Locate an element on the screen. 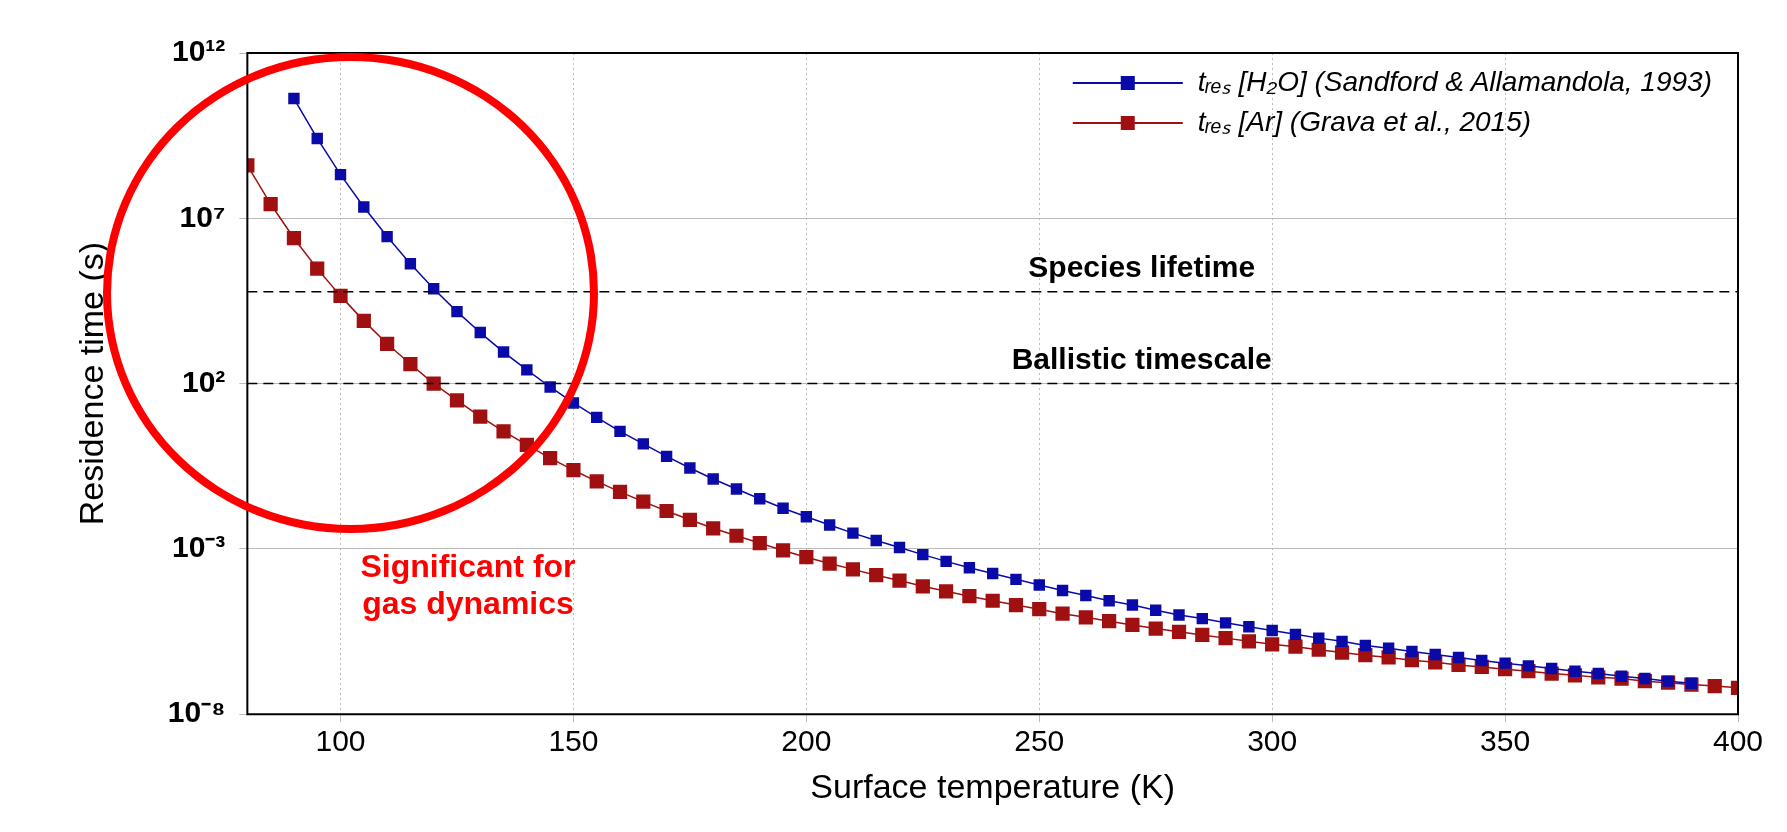 The image size is (1787, 832). x-axis-title: Surface temperature (K) is located at coordinates (993, 785).